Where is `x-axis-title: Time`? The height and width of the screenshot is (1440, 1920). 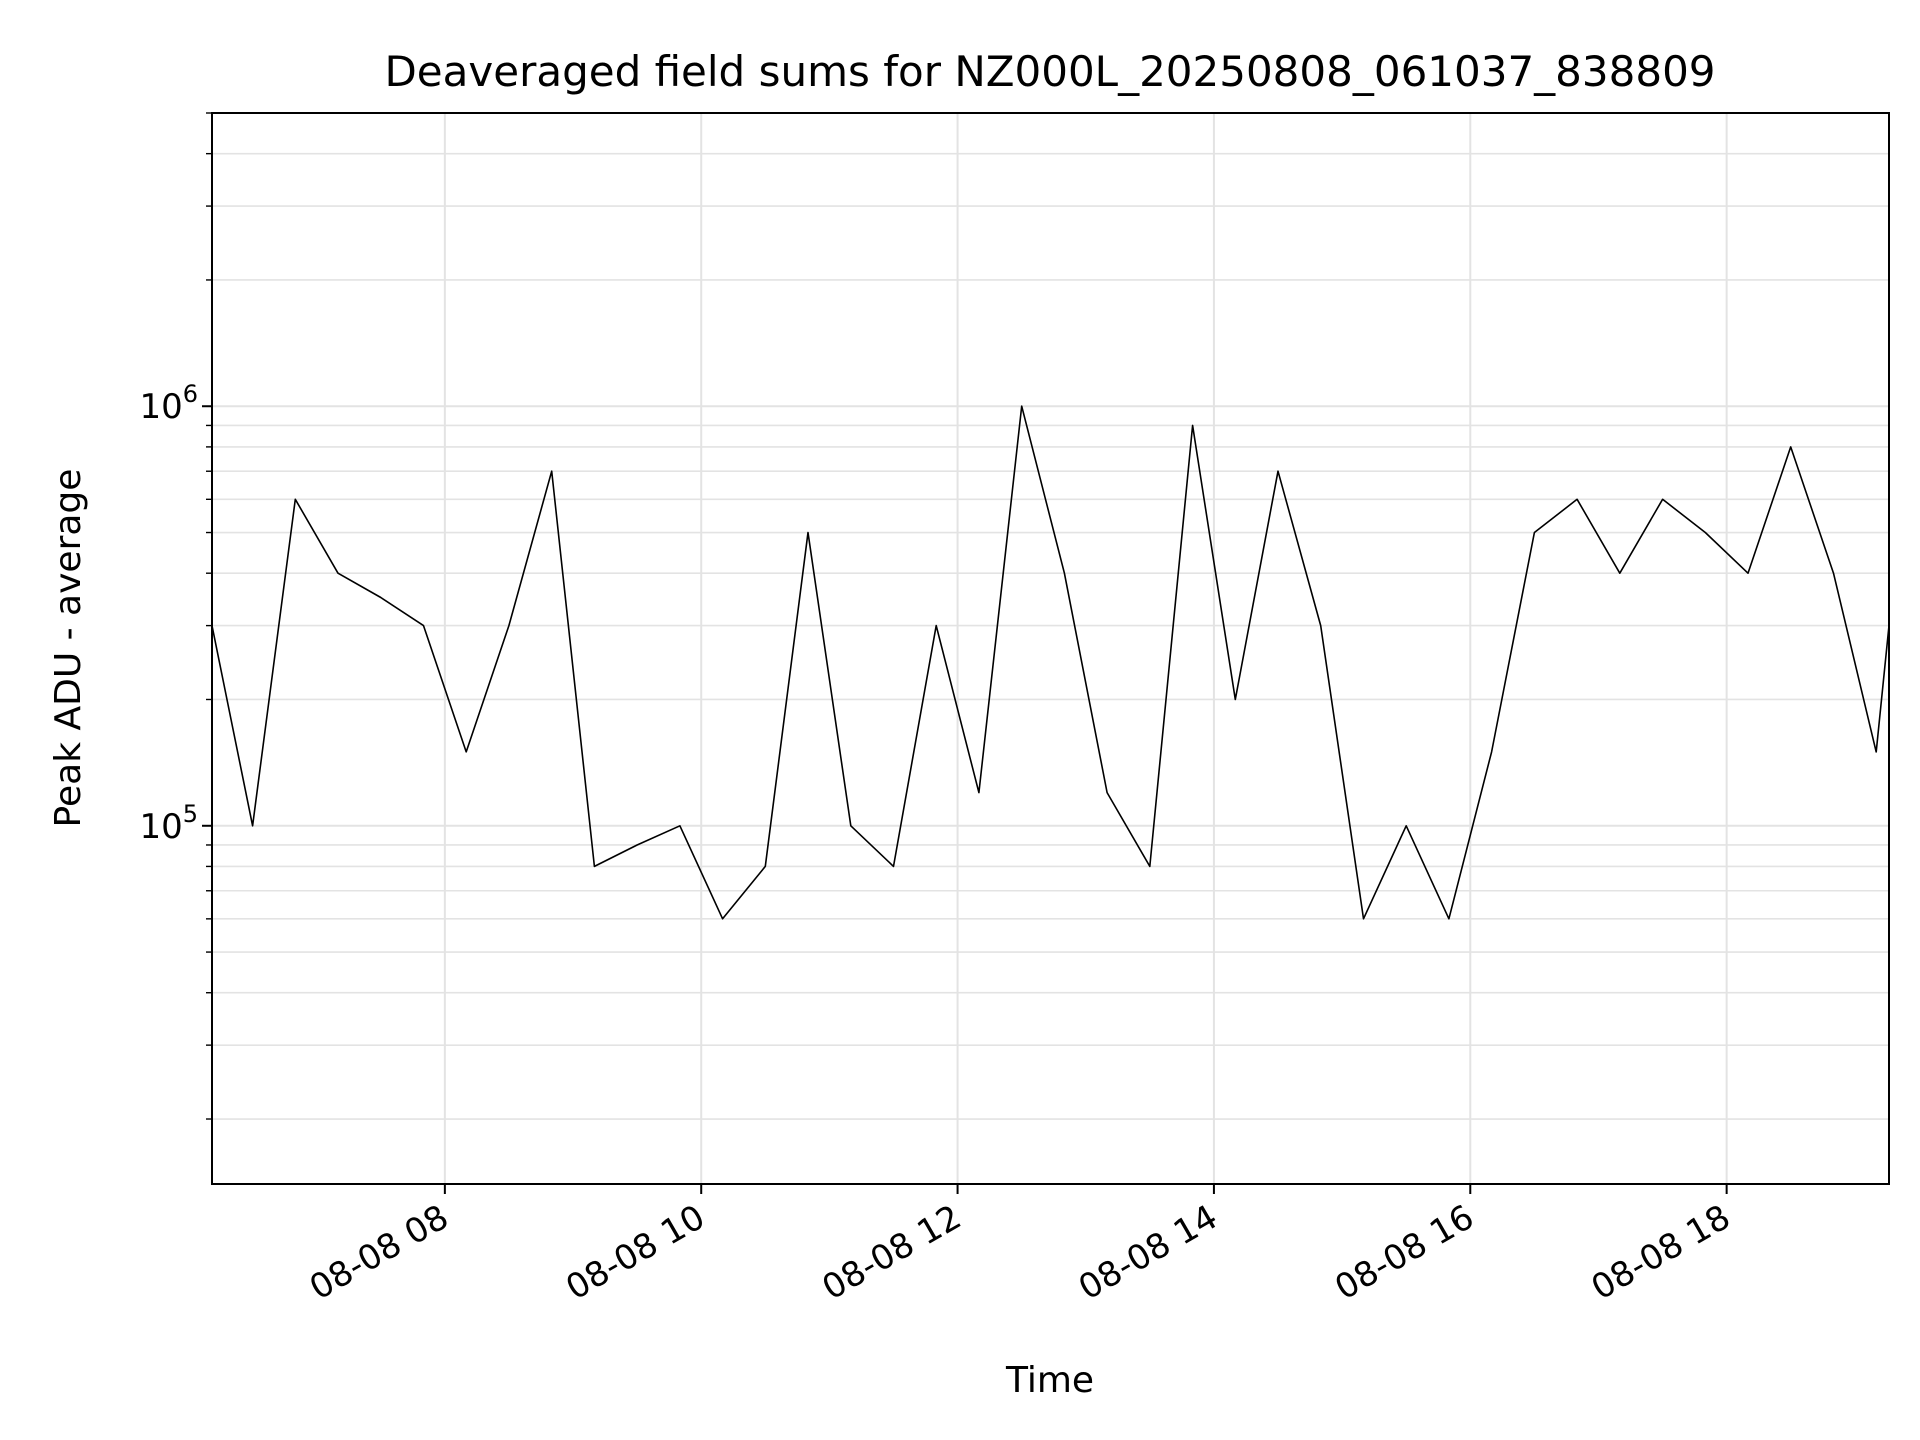 x-axis-title: Time is located at coordinates (1049, 1380).